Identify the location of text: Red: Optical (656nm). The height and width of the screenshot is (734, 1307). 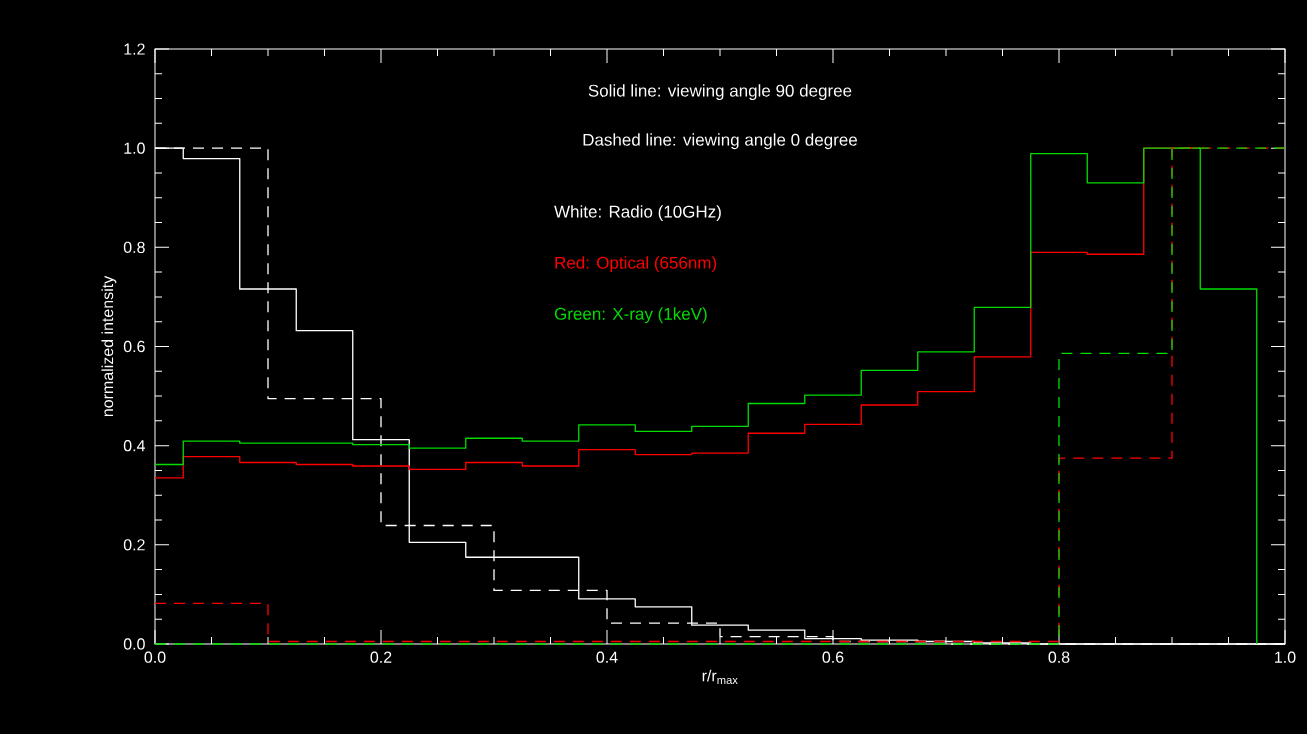
(636, 264).